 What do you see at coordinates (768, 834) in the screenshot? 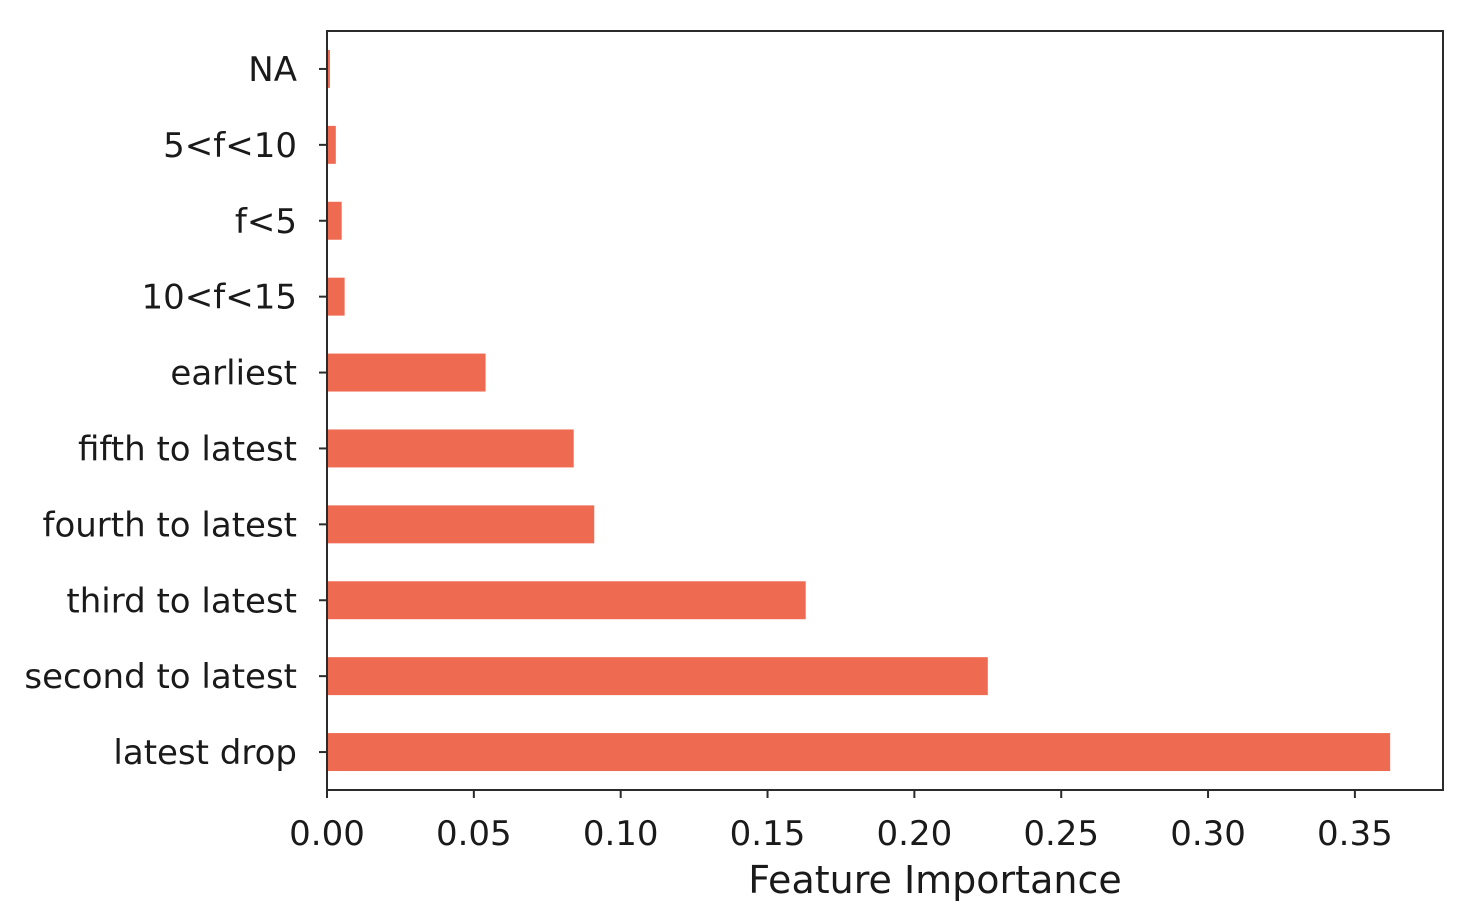
I see `x-tick-label-3: 0.15` at bounding box center [768, 834].